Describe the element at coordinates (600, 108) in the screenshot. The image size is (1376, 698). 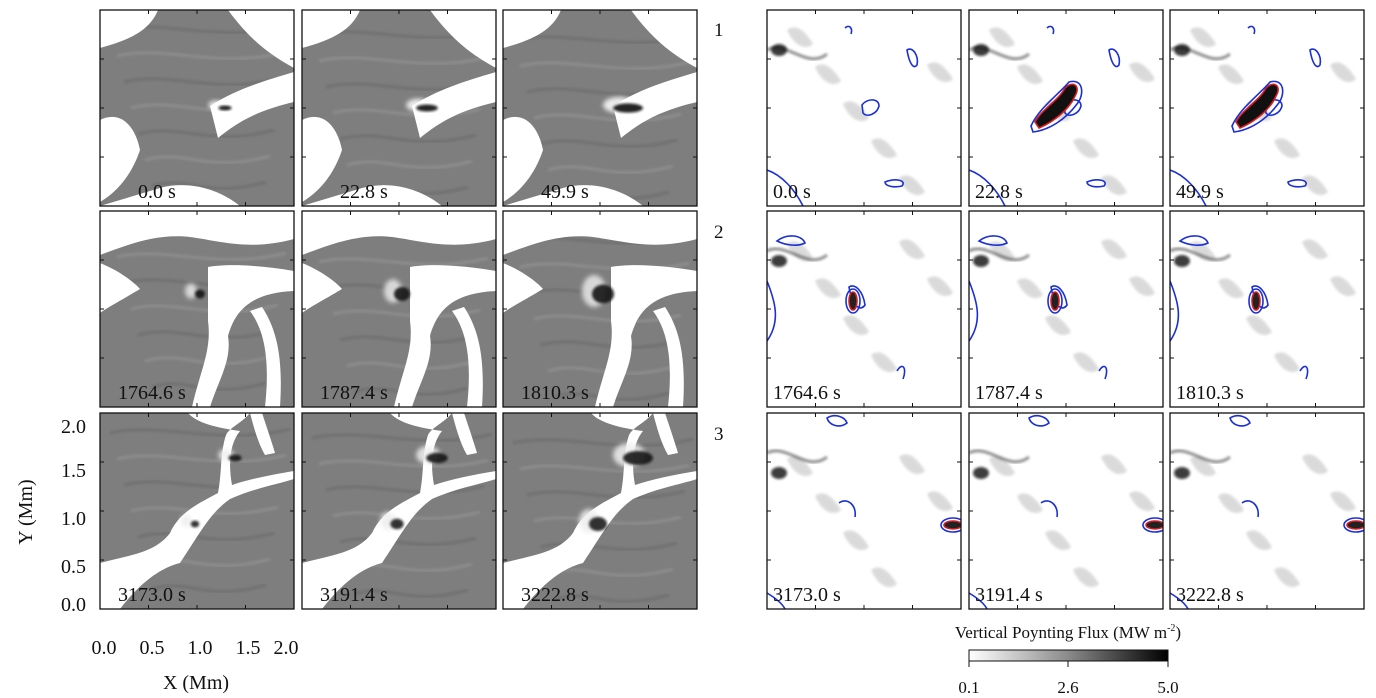
I see `left-panel-r1-c3: 49.9 s` at that location.